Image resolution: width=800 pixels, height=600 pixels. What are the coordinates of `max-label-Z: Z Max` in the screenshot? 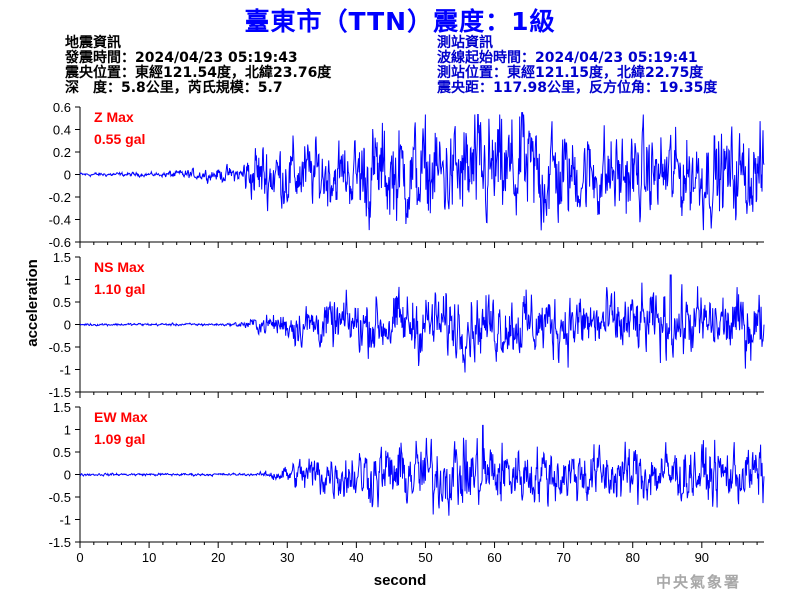 It's located at (114, 117).